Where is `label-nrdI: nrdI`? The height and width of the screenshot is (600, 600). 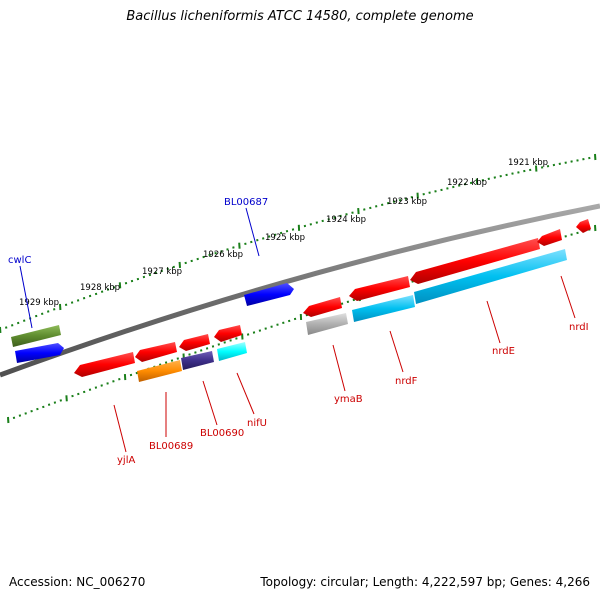 label-nrdI: nrdI is located at coordinates (579, 327).